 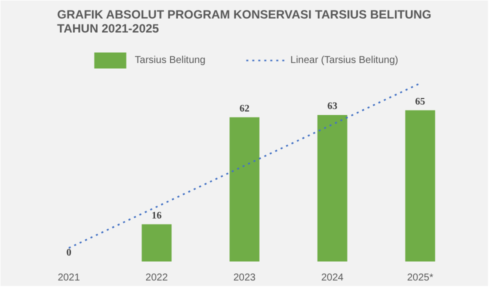 What do you see at coordinates (420, 278) in the screenshot?
I see `x-tick-label: 2025*` at bounding box center [420, 278].